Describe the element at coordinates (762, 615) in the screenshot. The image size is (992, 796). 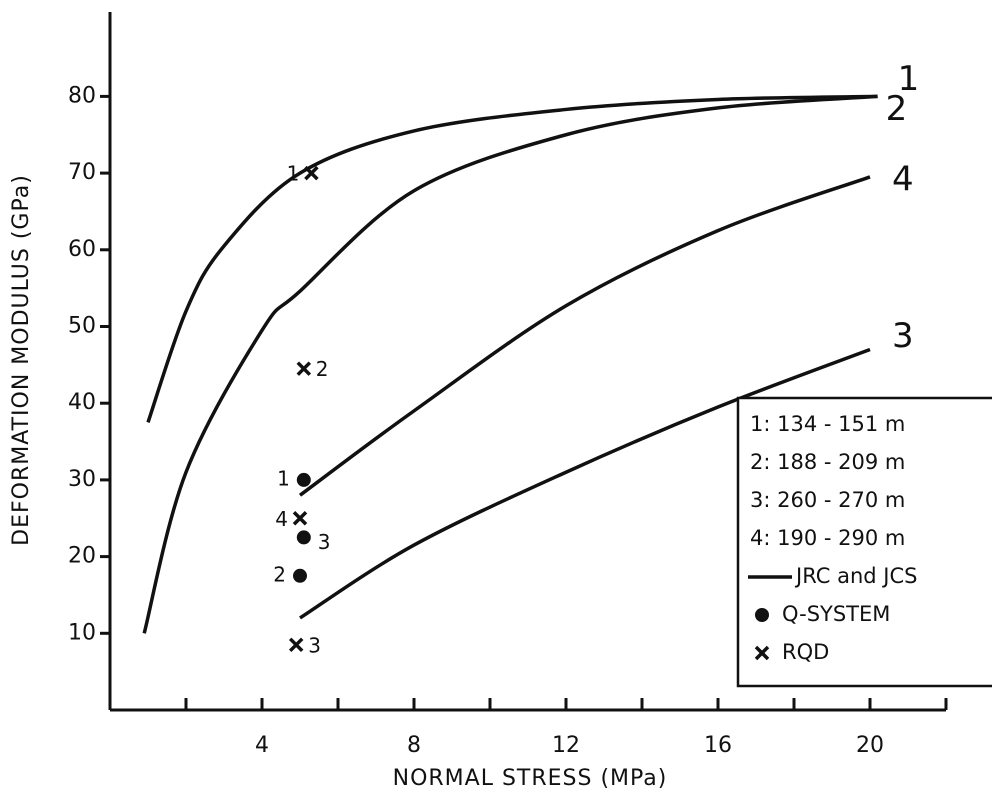
I see `legend-dot-swatch` at that location.